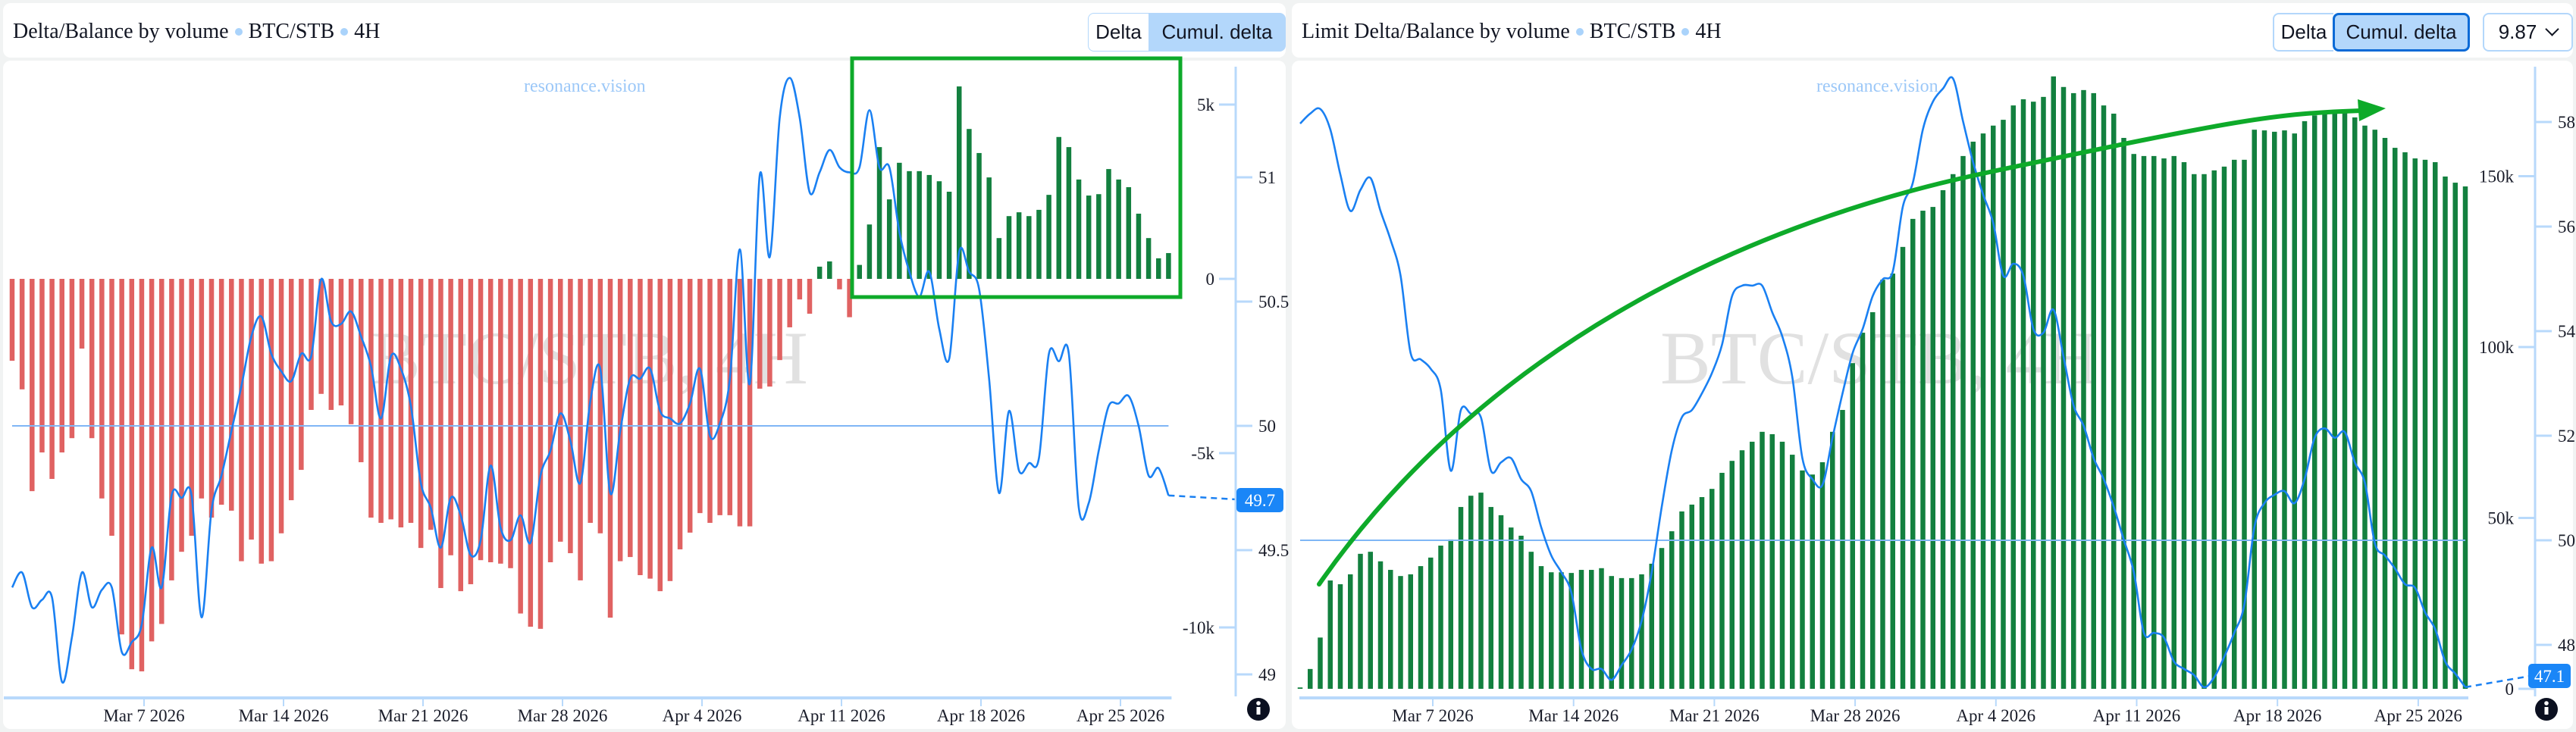  I want to click on info-icon-stem, so click(2546, 711).